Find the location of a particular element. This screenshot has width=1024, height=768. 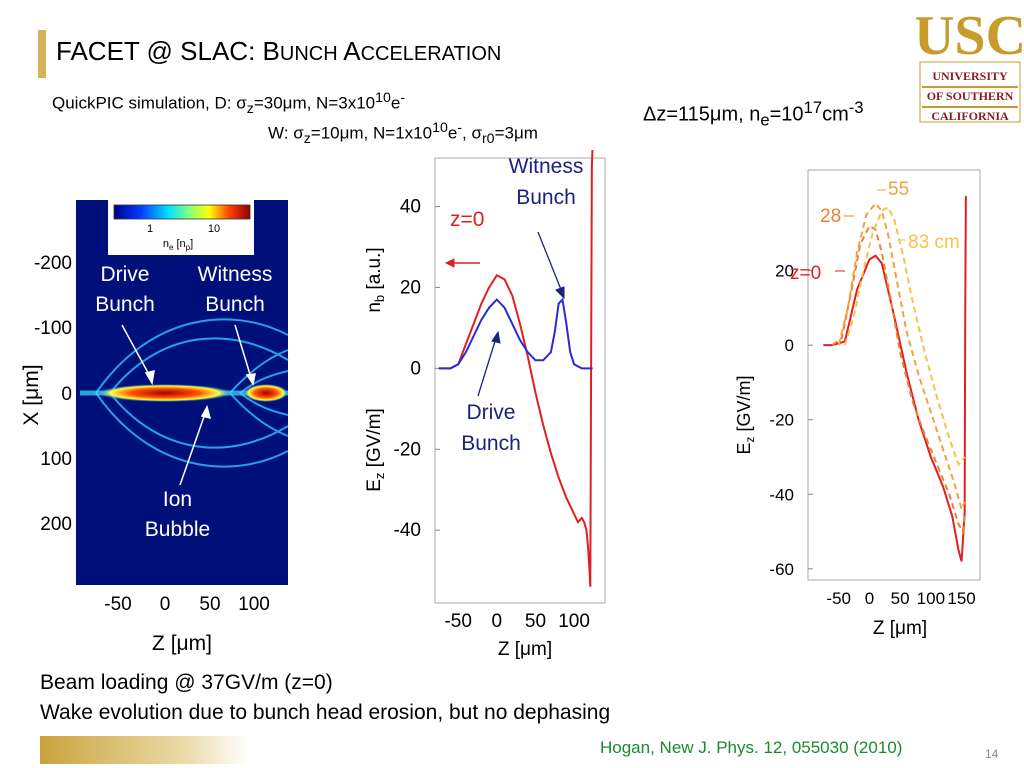

usc-logo-letters: USC is located at coordinates (970, 36).